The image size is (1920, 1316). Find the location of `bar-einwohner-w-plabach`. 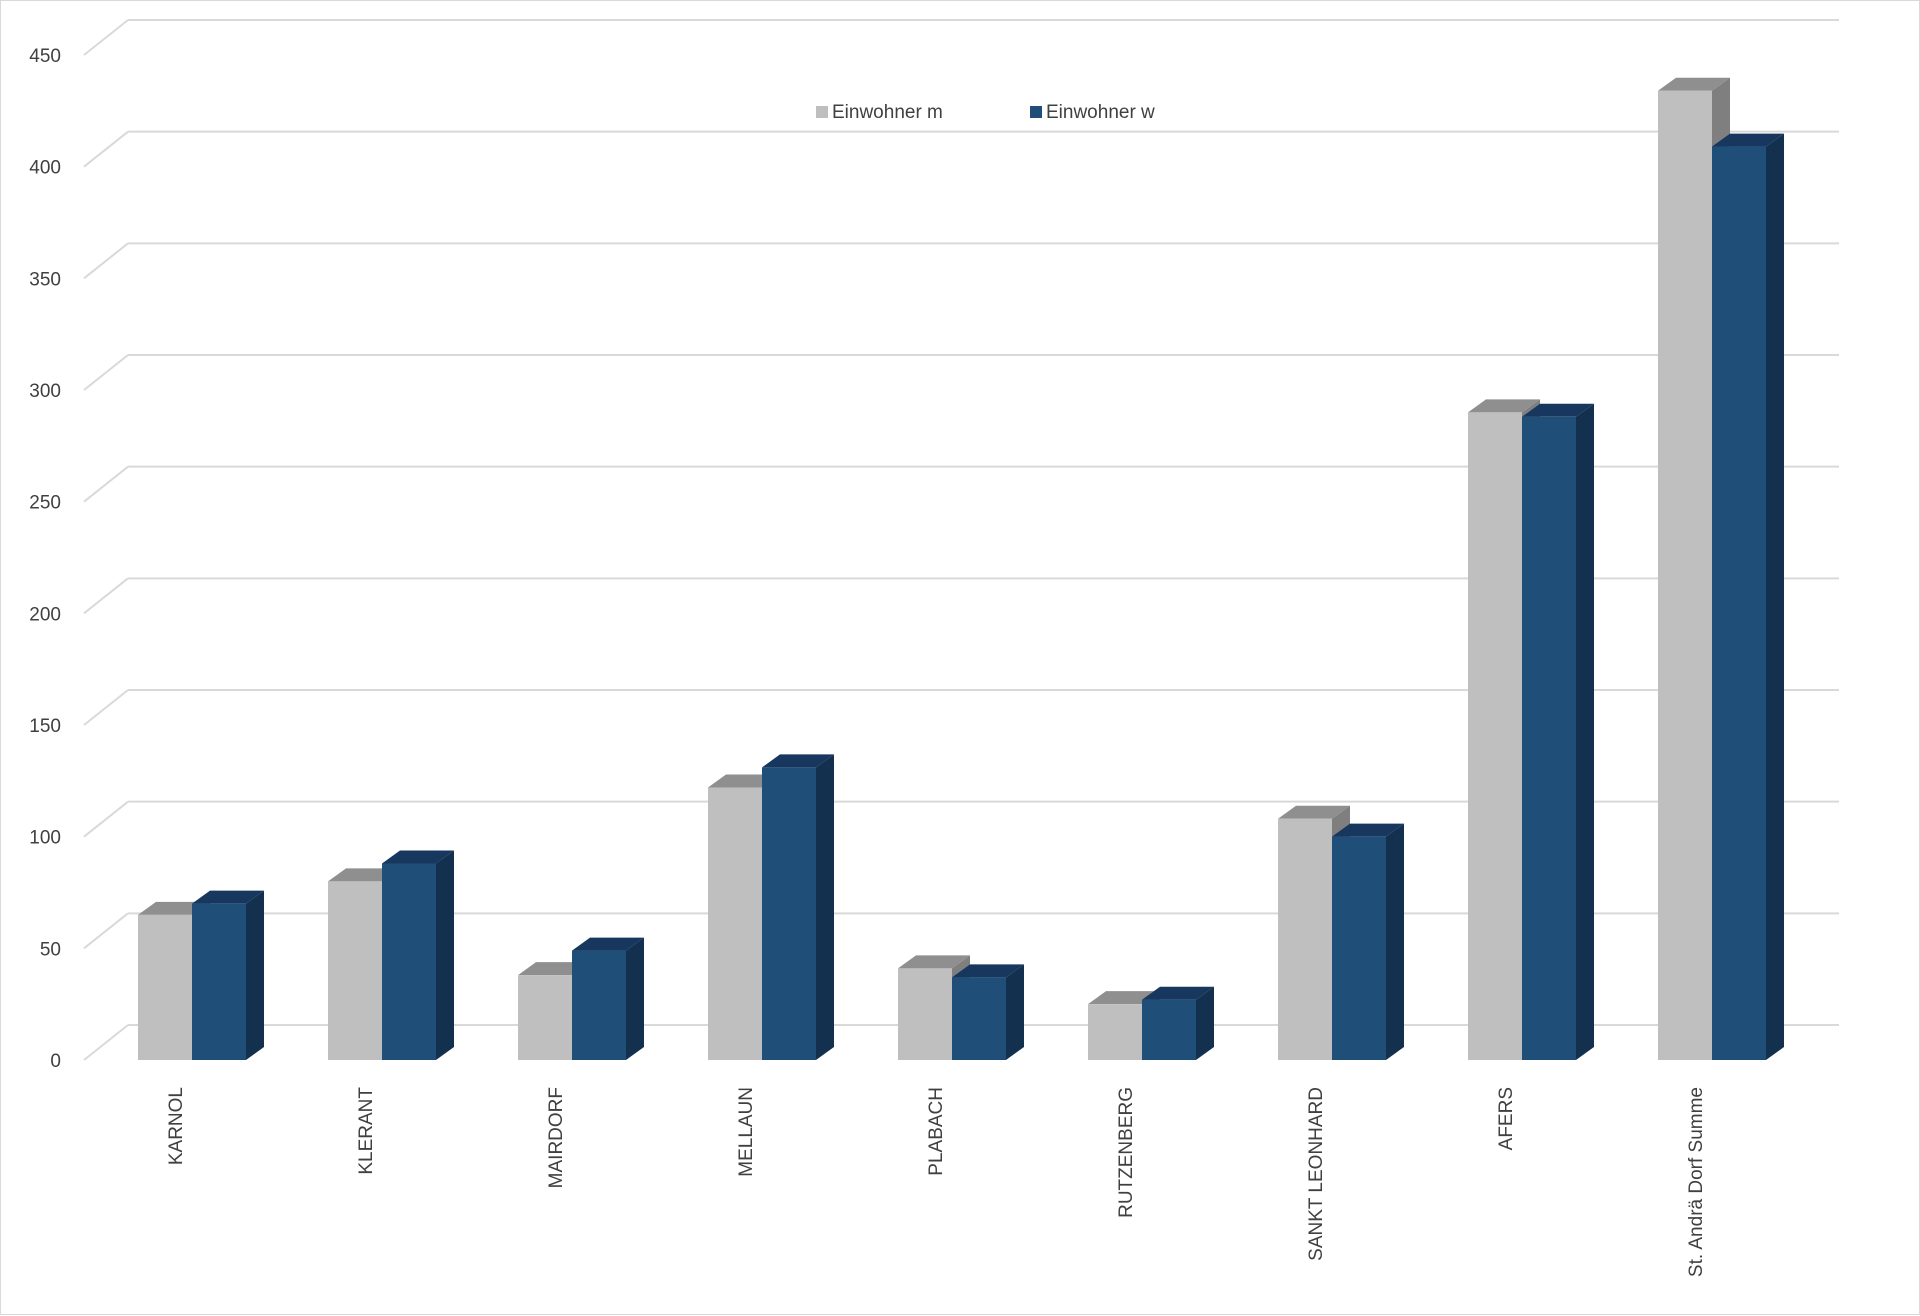

bar-einwohner-w-plabach is located at coordinates (988, 1012).